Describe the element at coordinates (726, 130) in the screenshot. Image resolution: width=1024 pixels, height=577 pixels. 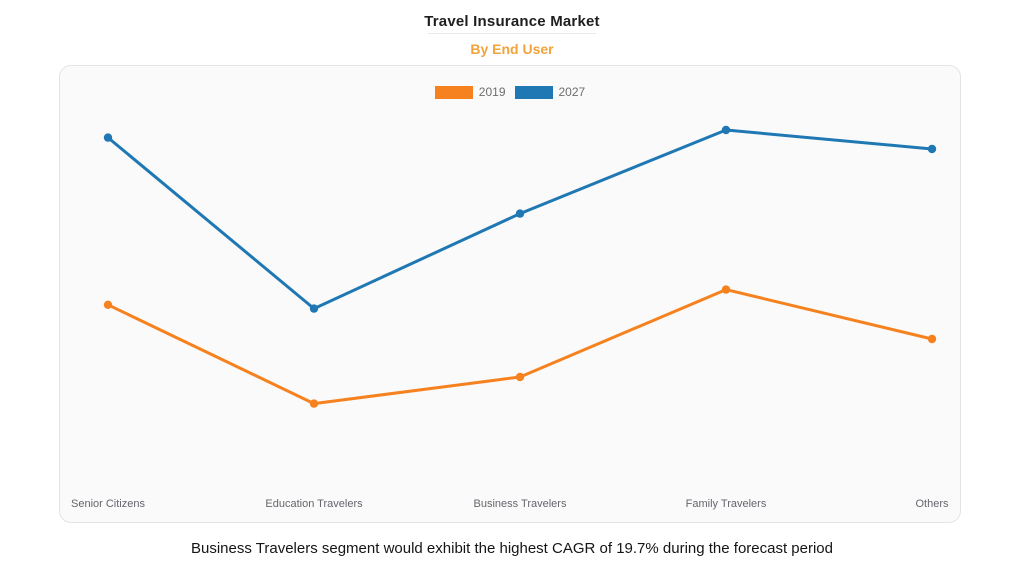
I see `data-point-2027-Family Travelers` at that location.